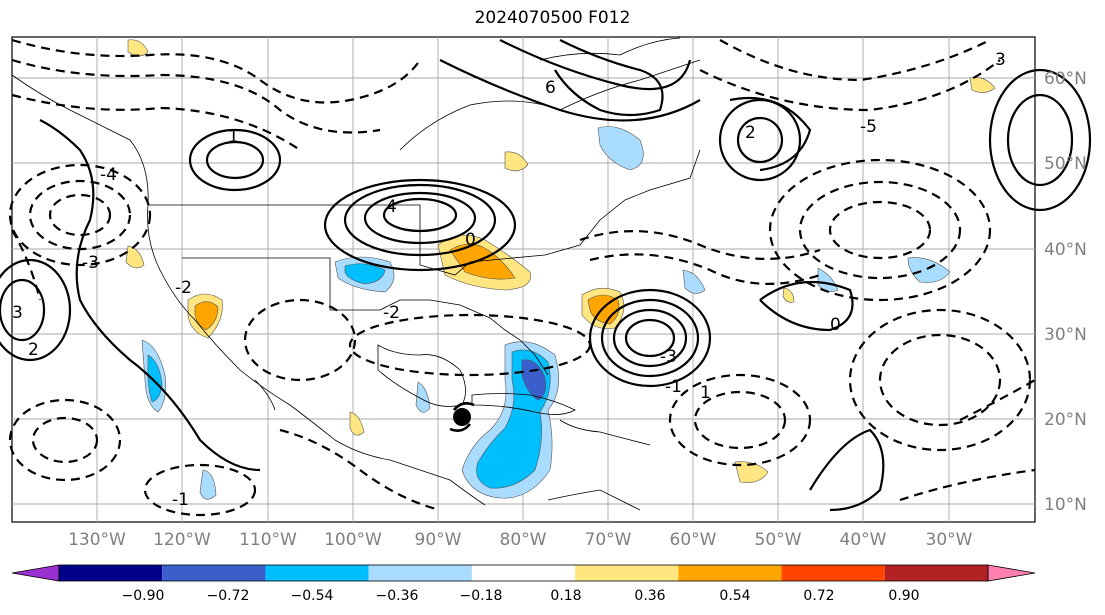  I want to click on colorbar-tick: −0.18, so click(481, 596).